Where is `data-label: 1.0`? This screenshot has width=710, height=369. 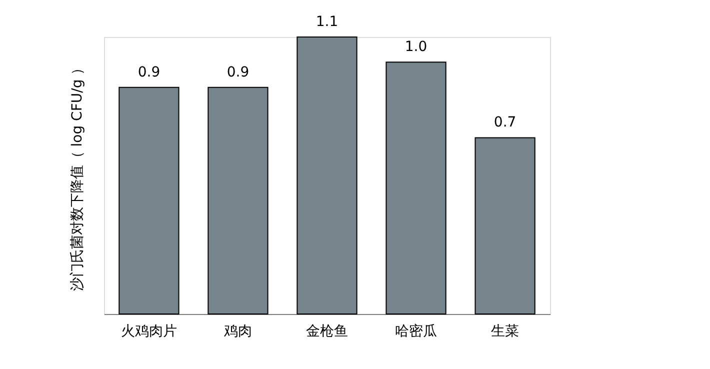
data-label: 1.0 is located at coordinates (416, 47).